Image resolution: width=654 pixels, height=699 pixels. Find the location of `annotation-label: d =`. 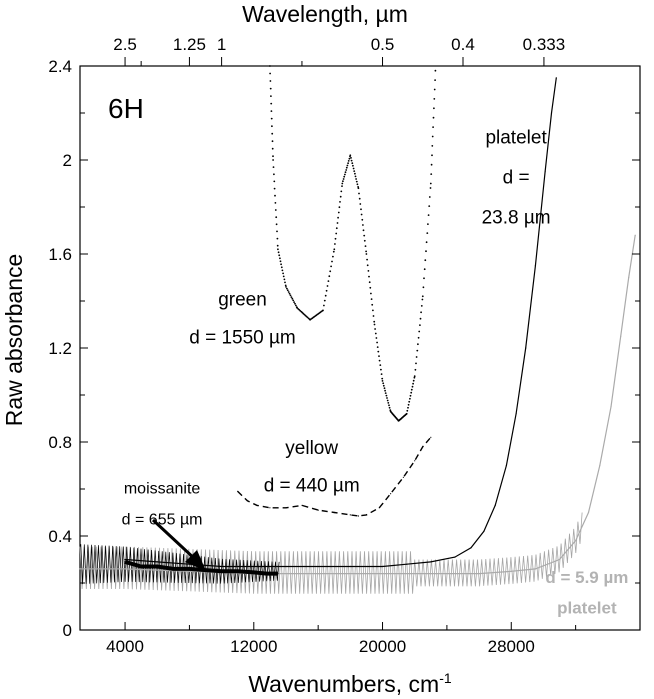

annotation-label: d = is located at coordinates (516, 178).